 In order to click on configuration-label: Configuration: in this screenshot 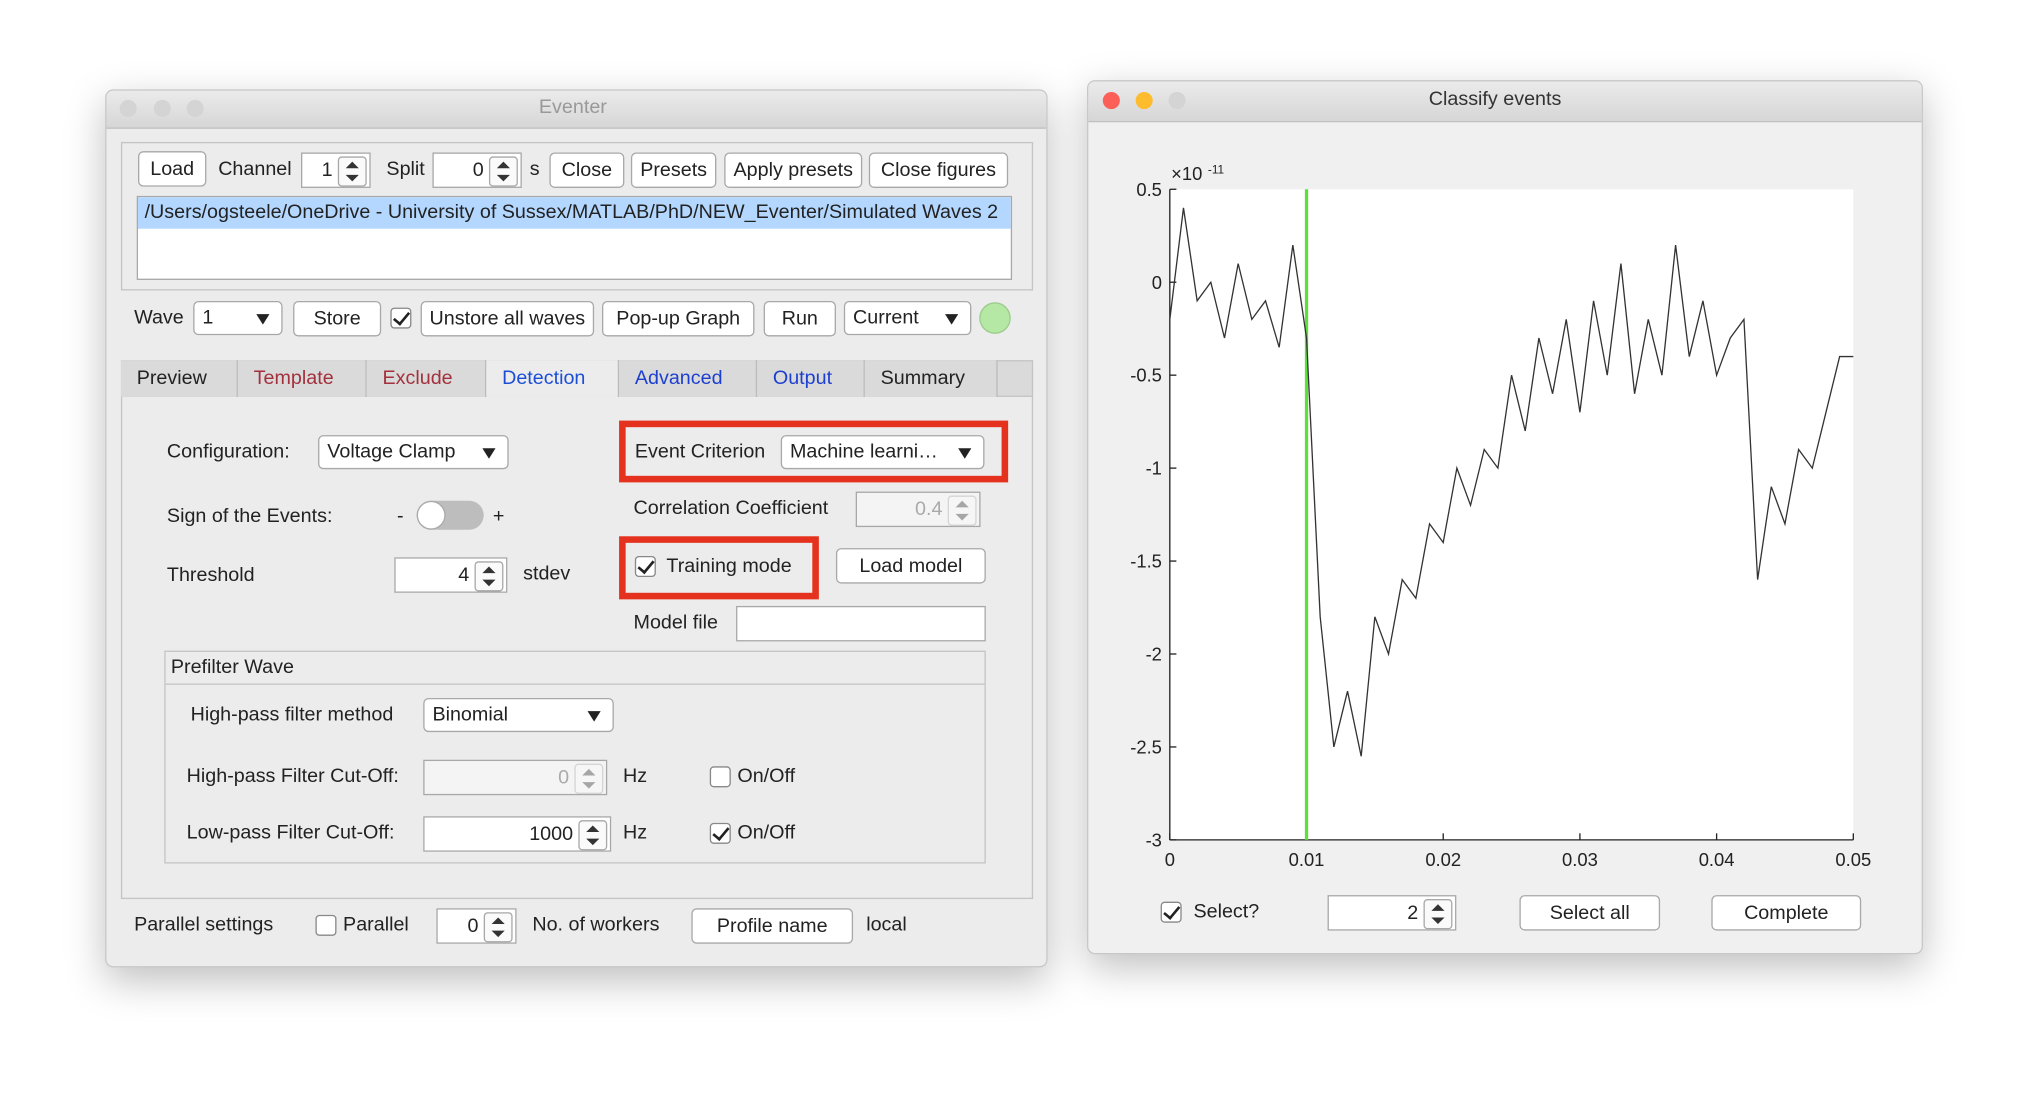, I will do `click(228, 451)`.